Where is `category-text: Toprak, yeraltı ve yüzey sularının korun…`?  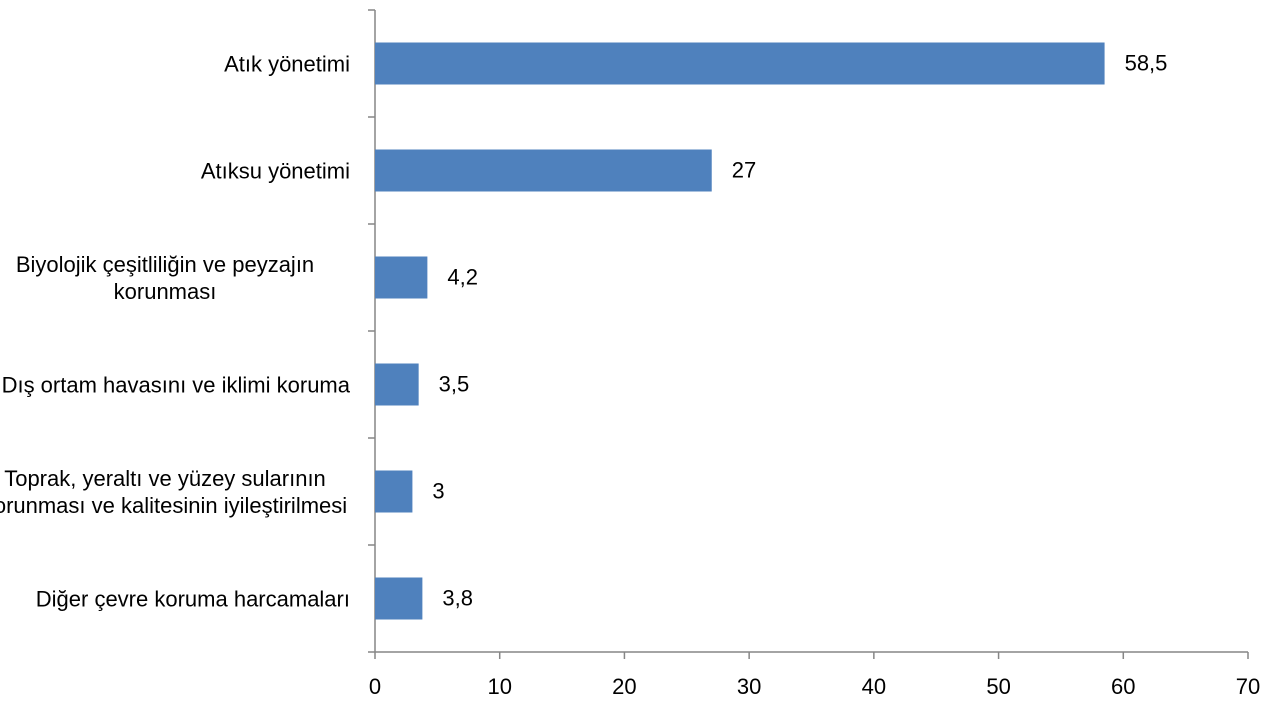
category-text: Toprak, yeraltı ve yüzey sularının korun… is located at coordinates (174, 491).